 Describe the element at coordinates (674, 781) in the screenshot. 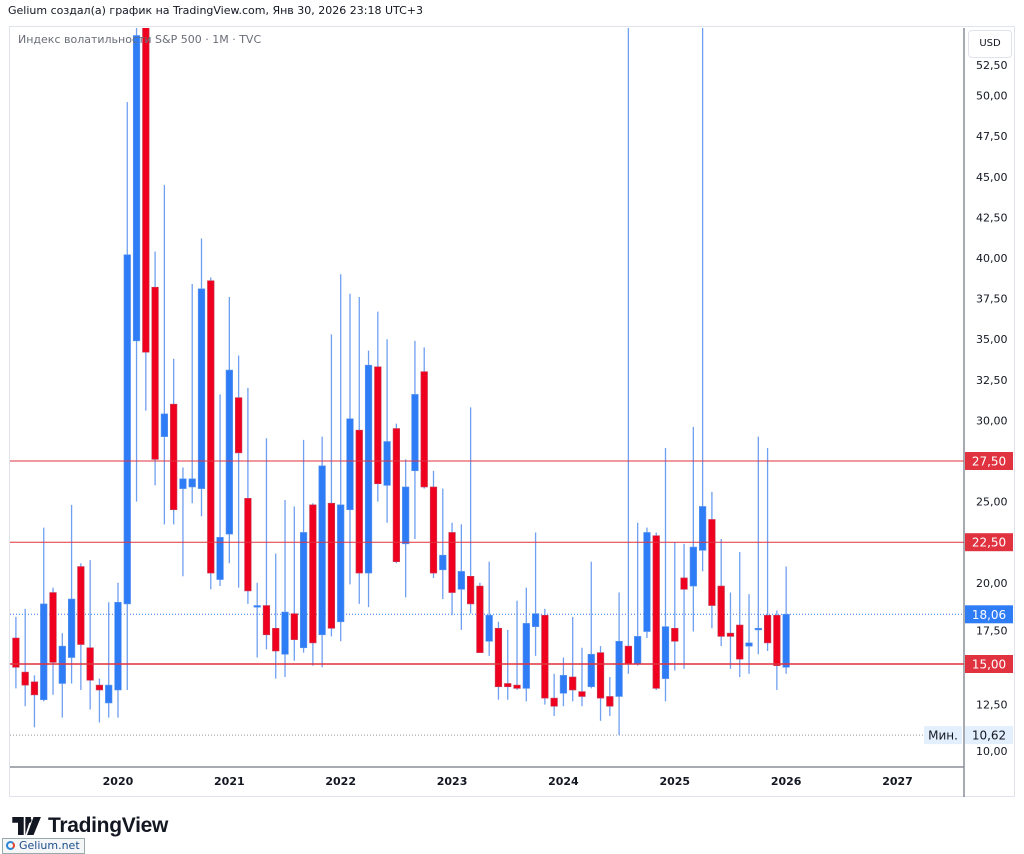

I see `x-tick-label: 2025` at that location.